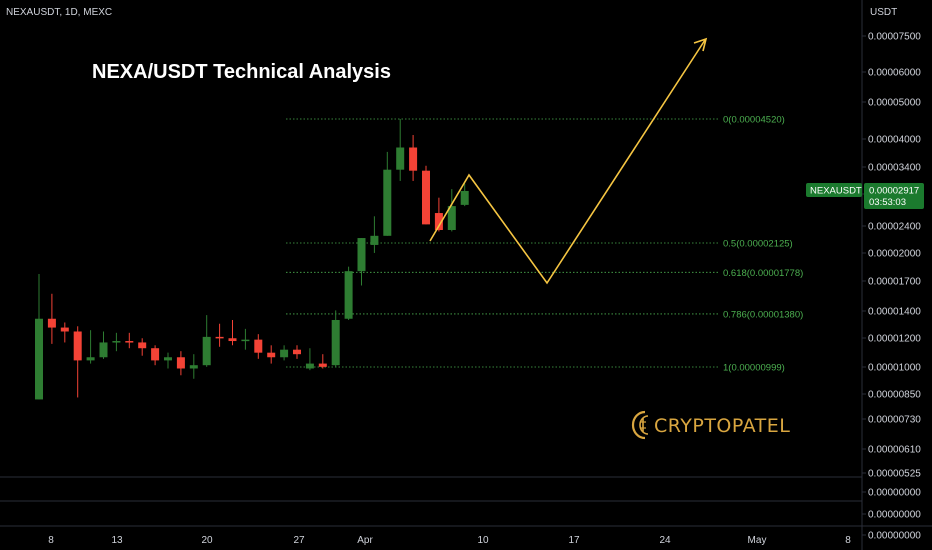 This screenshot has width=932, height=550. I want to click on projection-arrow-icon, so click(700, 44).